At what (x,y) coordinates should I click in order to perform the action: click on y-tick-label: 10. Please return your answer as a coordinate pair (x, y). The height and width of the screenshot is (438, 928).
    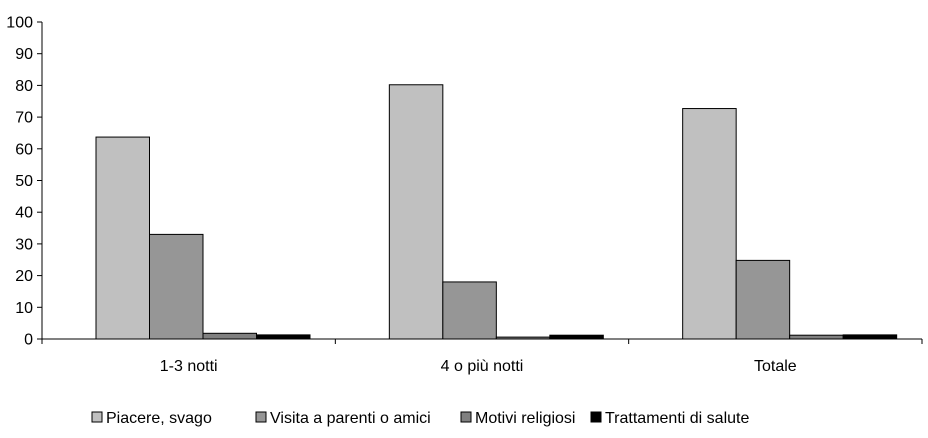
    Looking at the image, I should click on (24, 308).